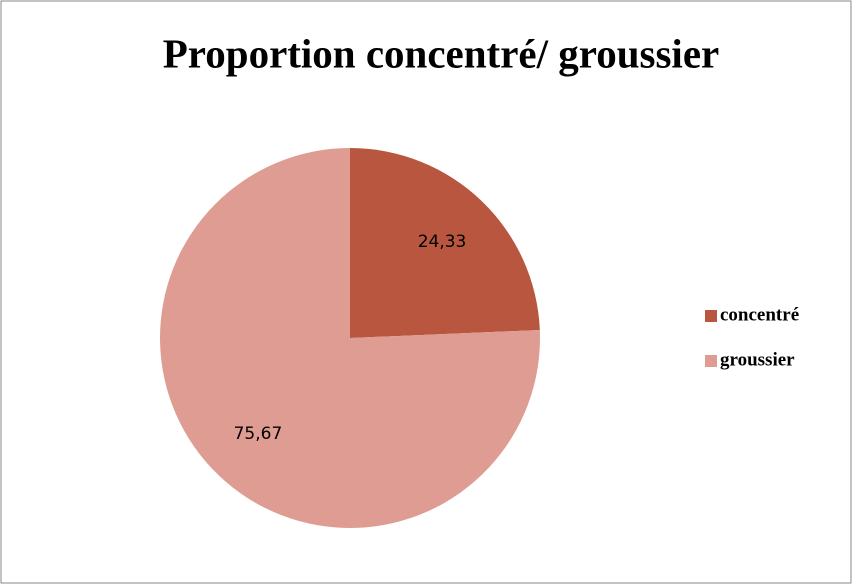  Describe the element at coordinates (757, 359) in the screenshot. I see `legend-label: groussier` at that location.